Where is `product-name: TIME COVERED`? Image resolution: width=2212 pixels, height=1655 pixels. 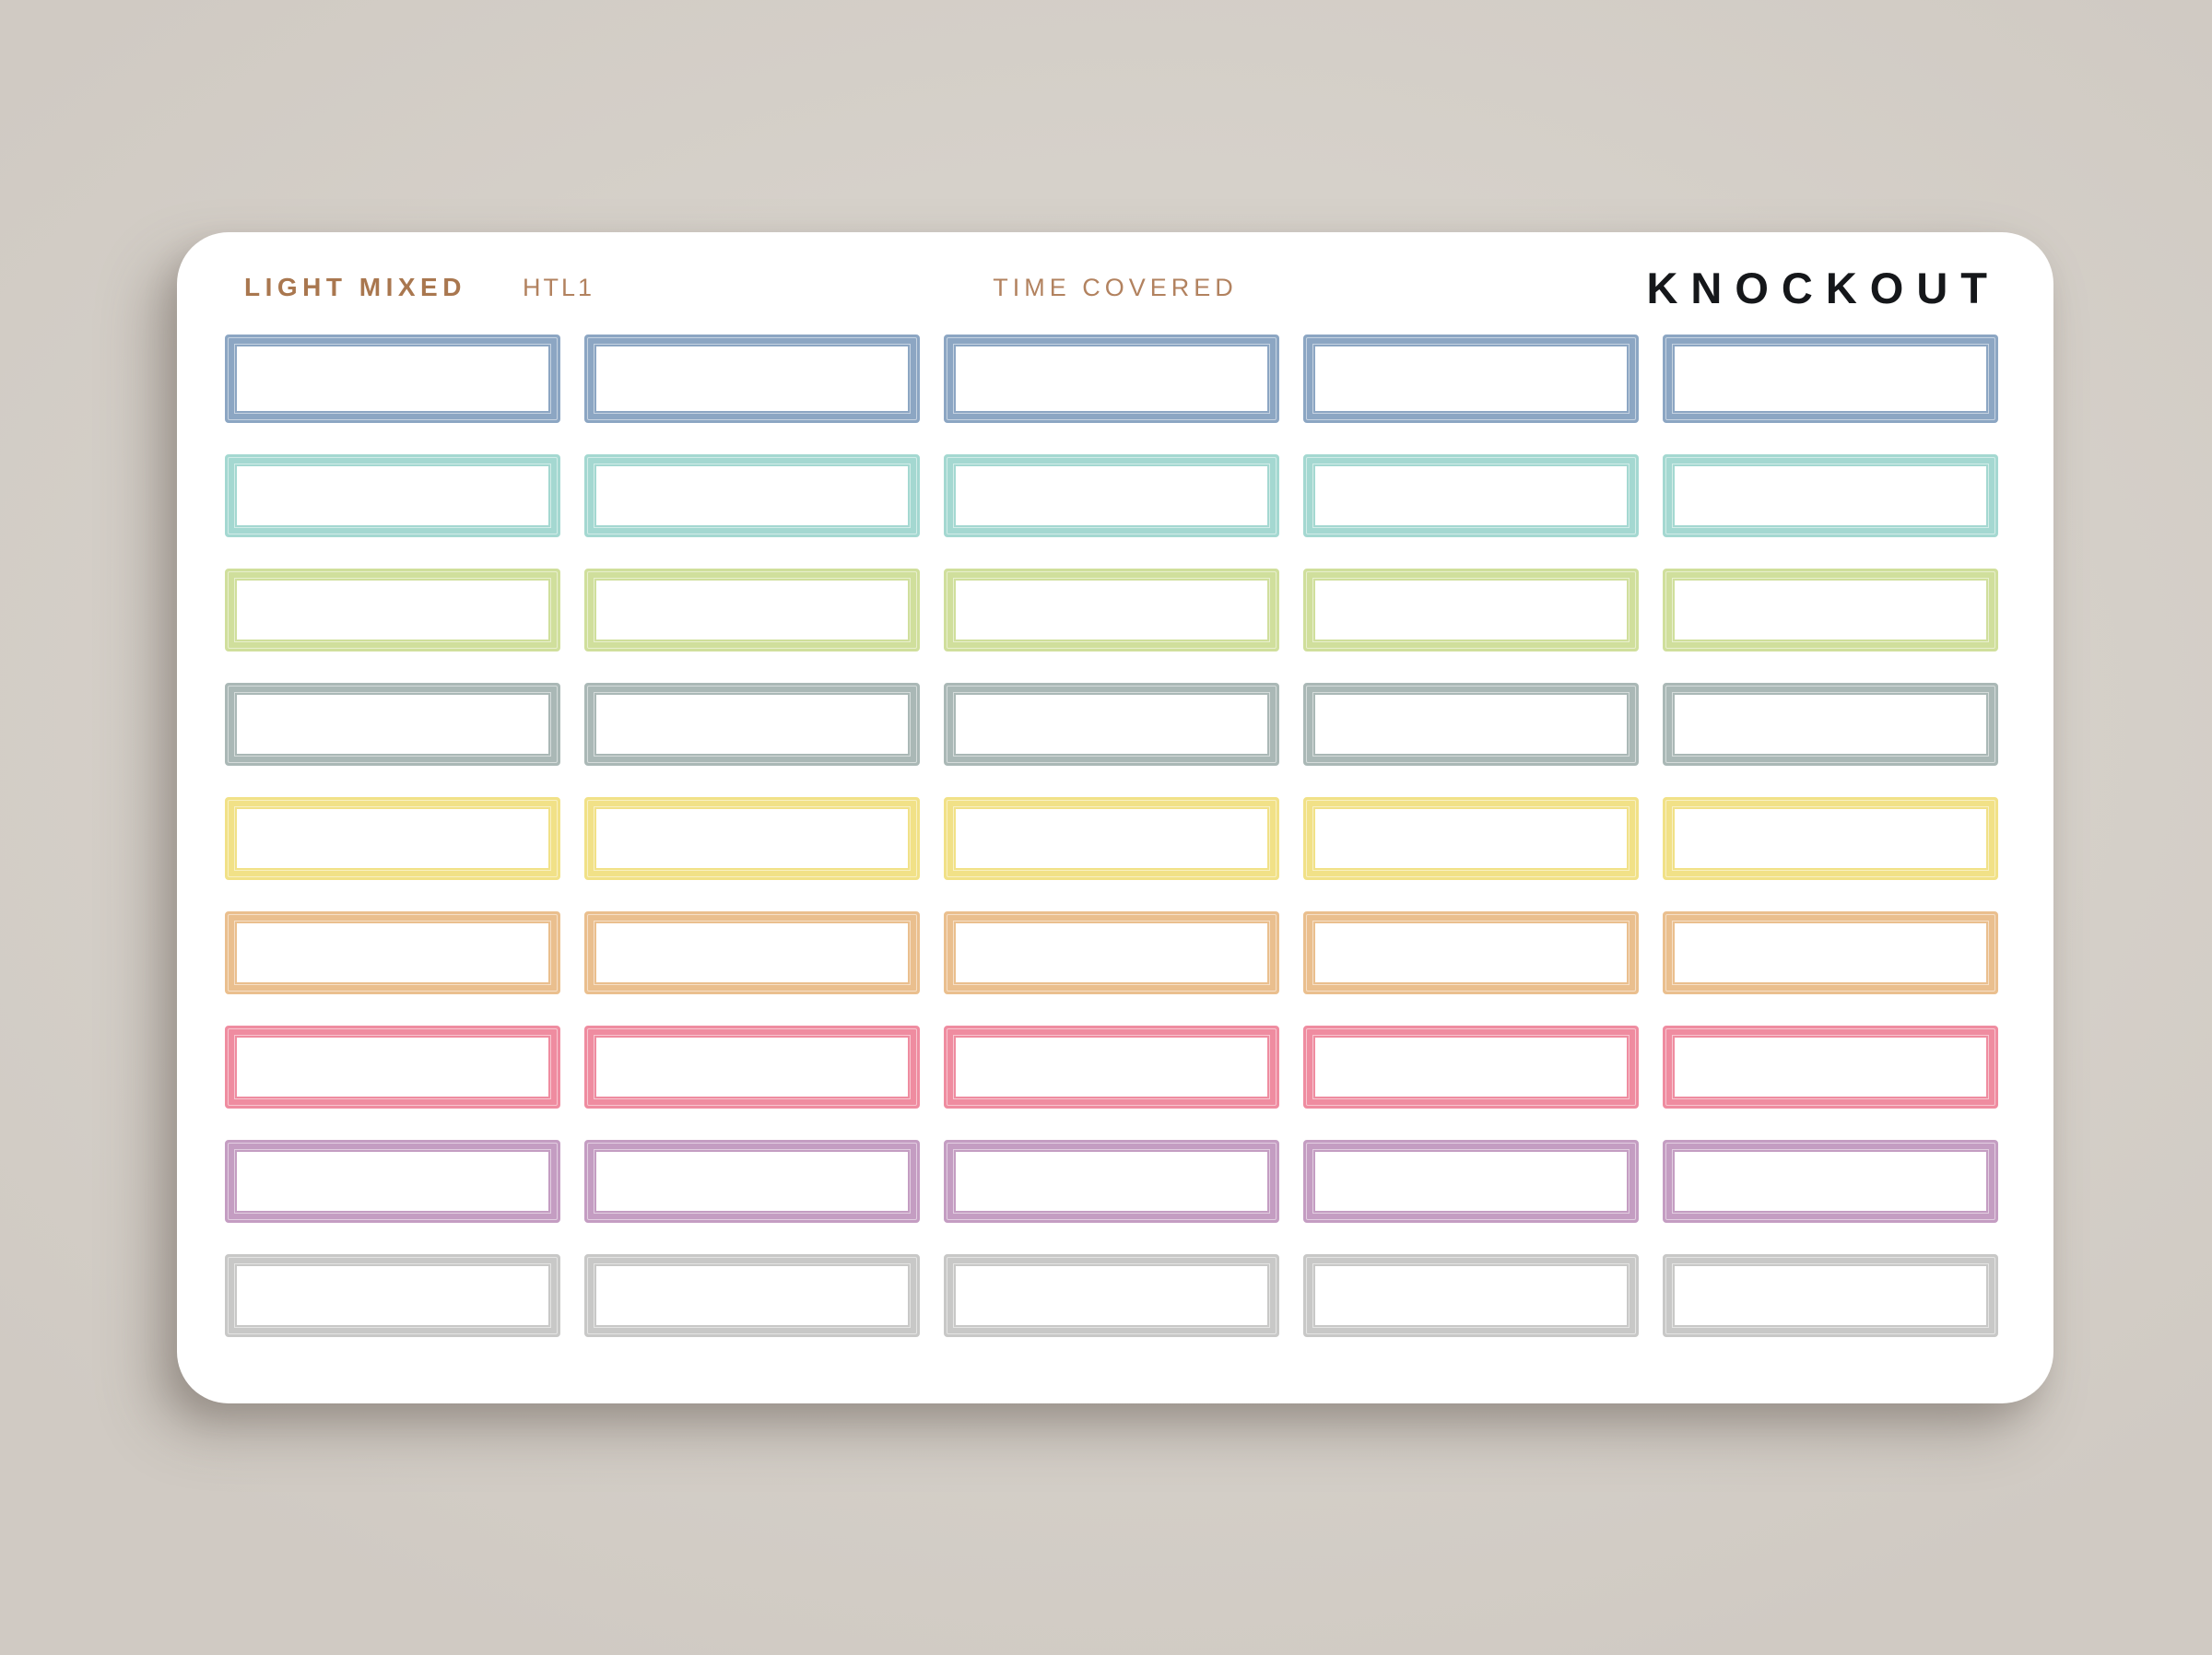 product-name: TIME COVERED is located at coordinates (1115, 287).